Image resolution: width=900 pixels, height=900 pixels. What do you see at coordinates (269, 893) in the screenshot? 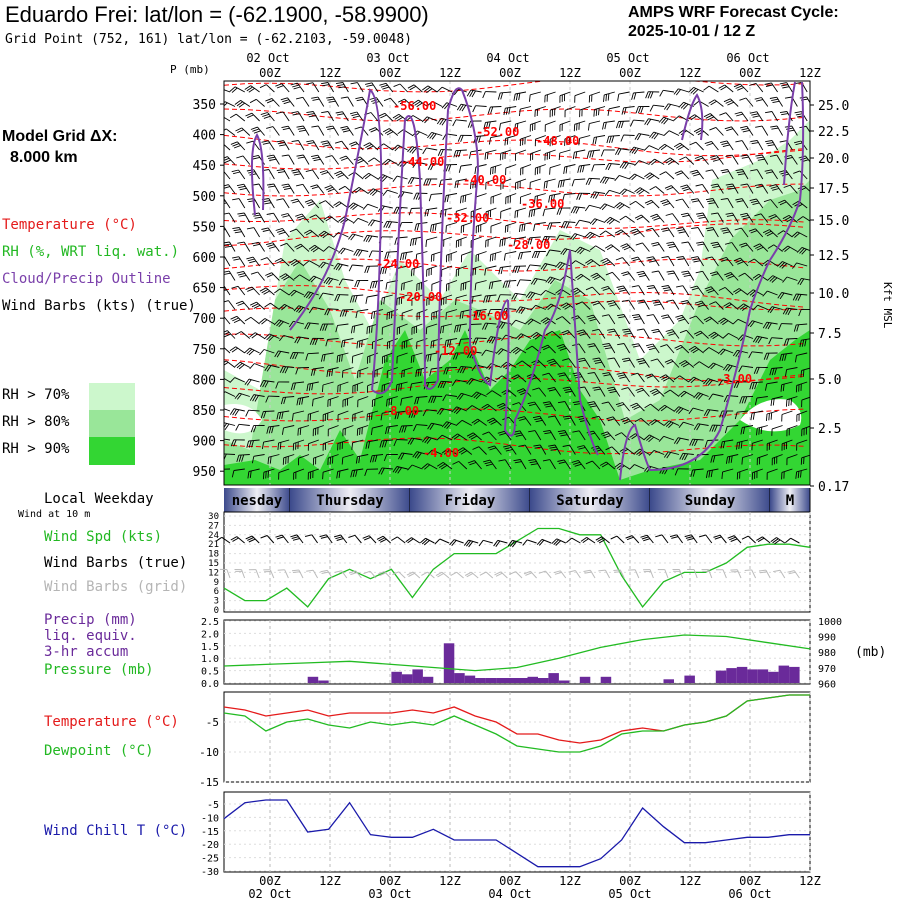
I see `date-label-bottom: 02 Oct` at bounding box center [269, 893].